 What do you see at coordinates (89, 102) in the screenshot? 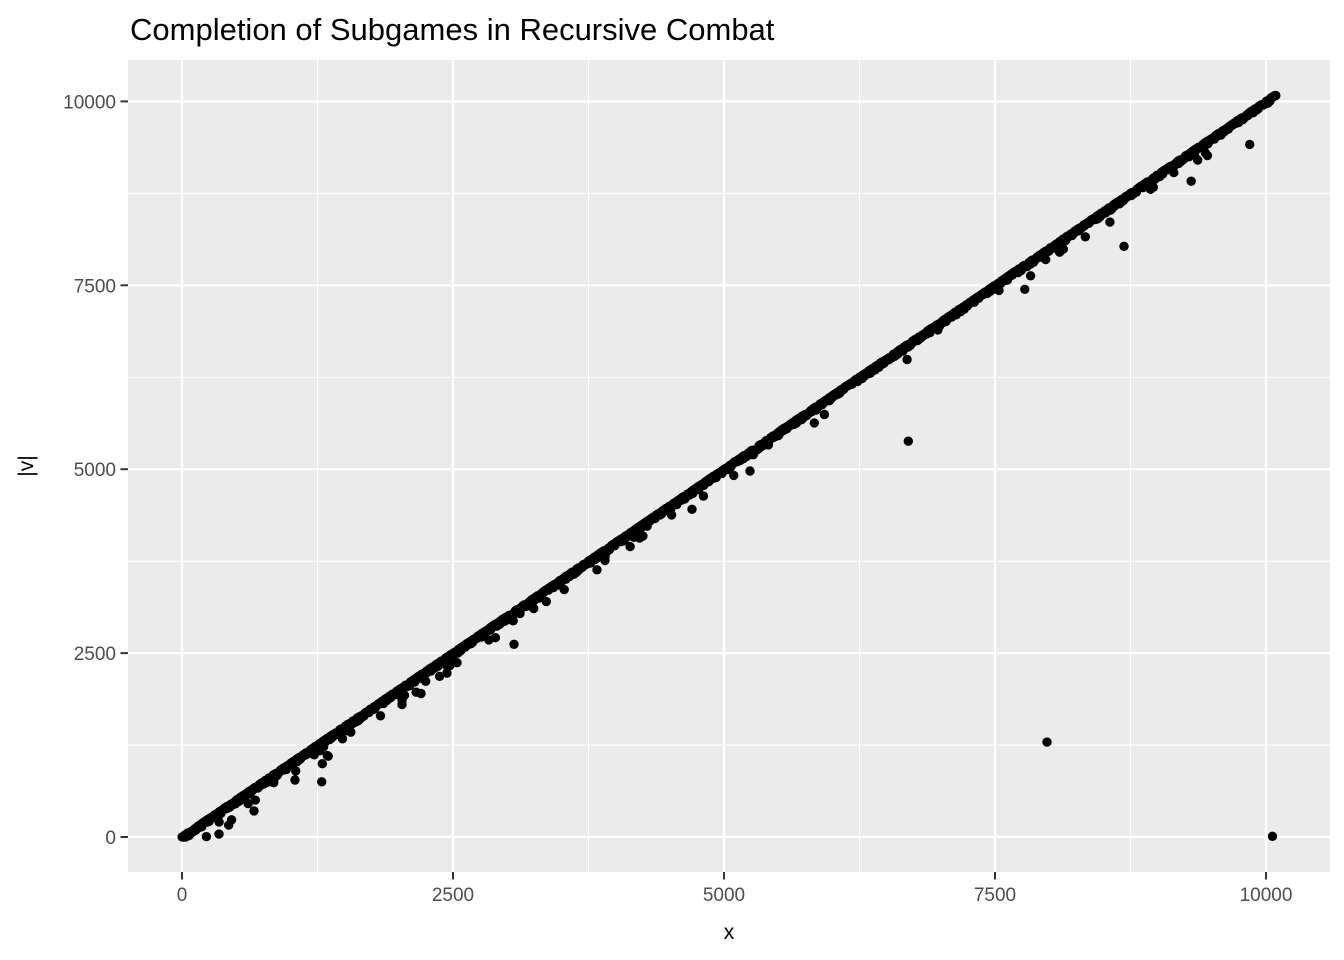
I see `y-tick-label: 10000` at bounding box center [89, 102].